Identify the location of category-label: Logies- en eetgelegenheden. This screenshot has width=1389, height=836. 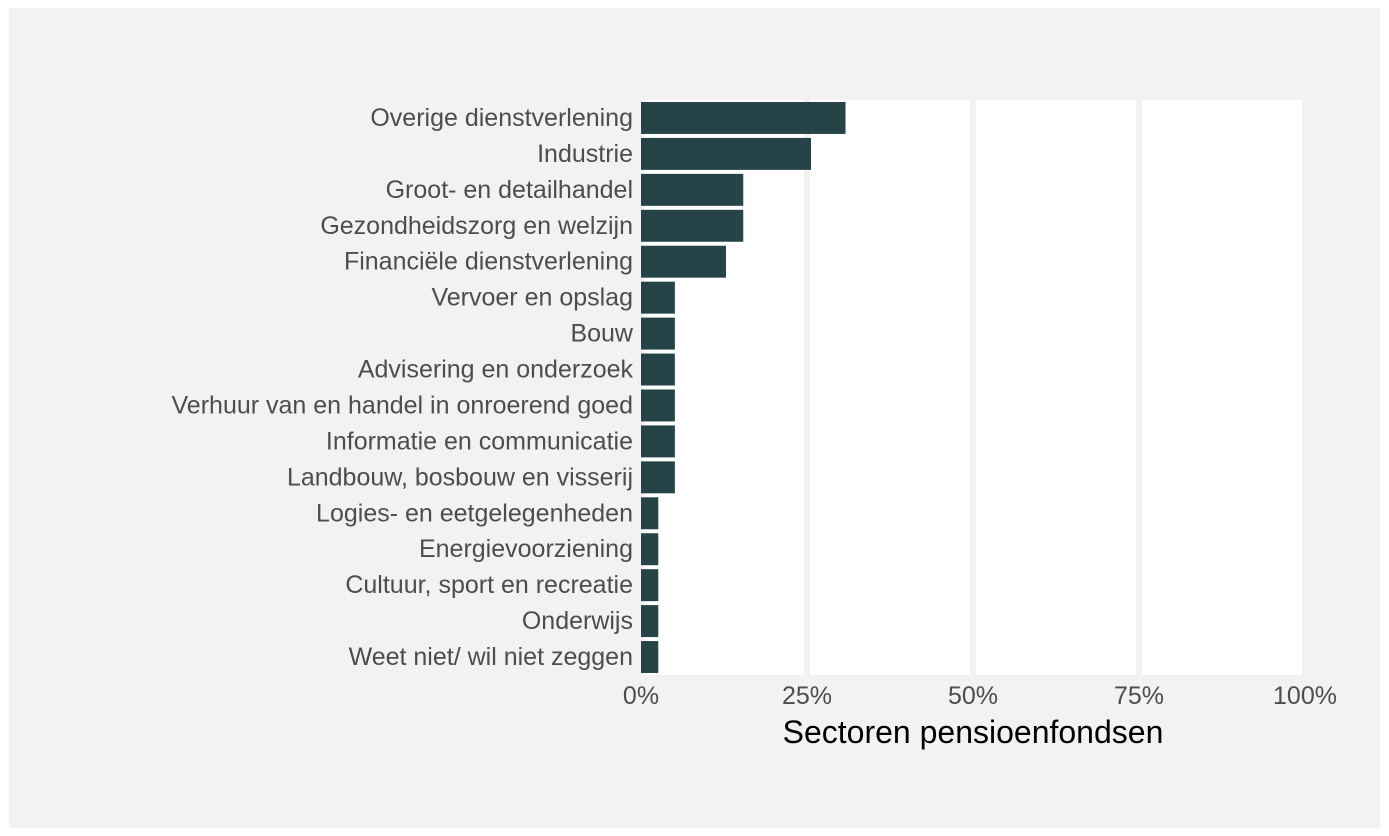
(474, 513).